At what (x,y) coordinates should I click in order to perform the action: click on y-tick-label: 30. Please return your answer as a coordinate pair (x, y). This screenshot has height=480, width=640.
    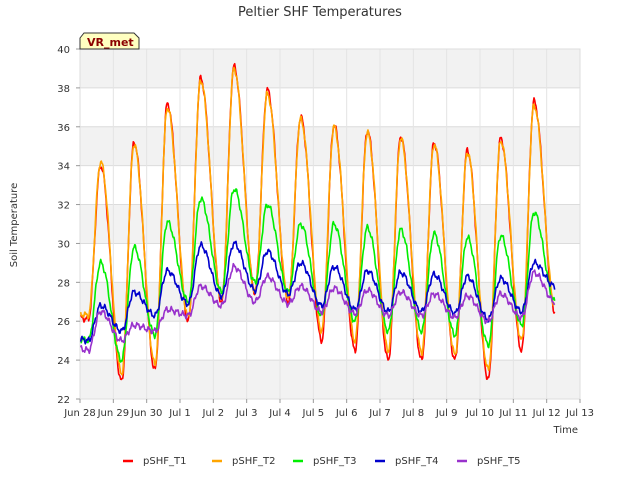
    Looking at the image, I should click on (63, 244).